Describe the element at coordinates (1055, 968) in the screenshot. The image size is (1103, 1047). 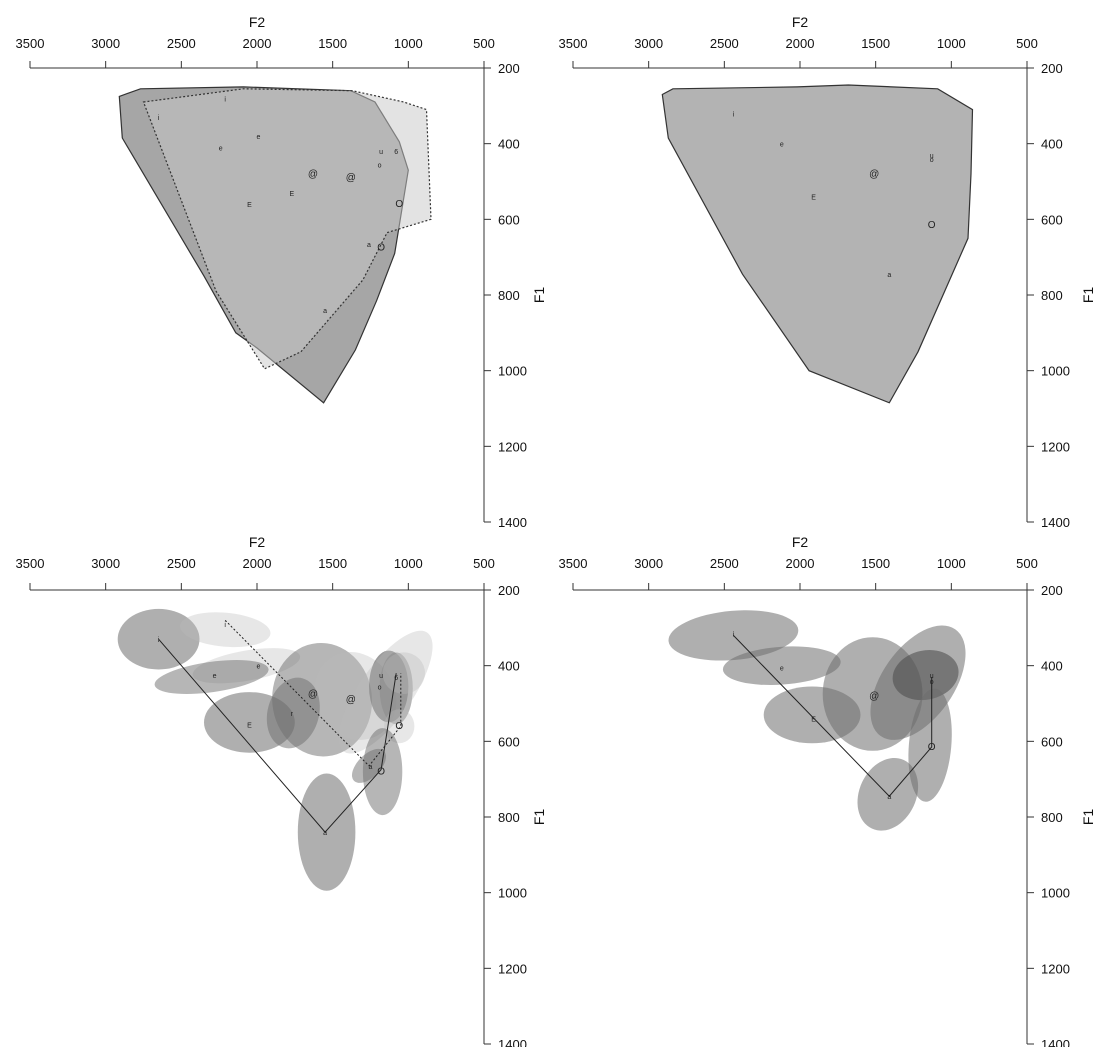
I see `y-tick-label: 1200` at that location.